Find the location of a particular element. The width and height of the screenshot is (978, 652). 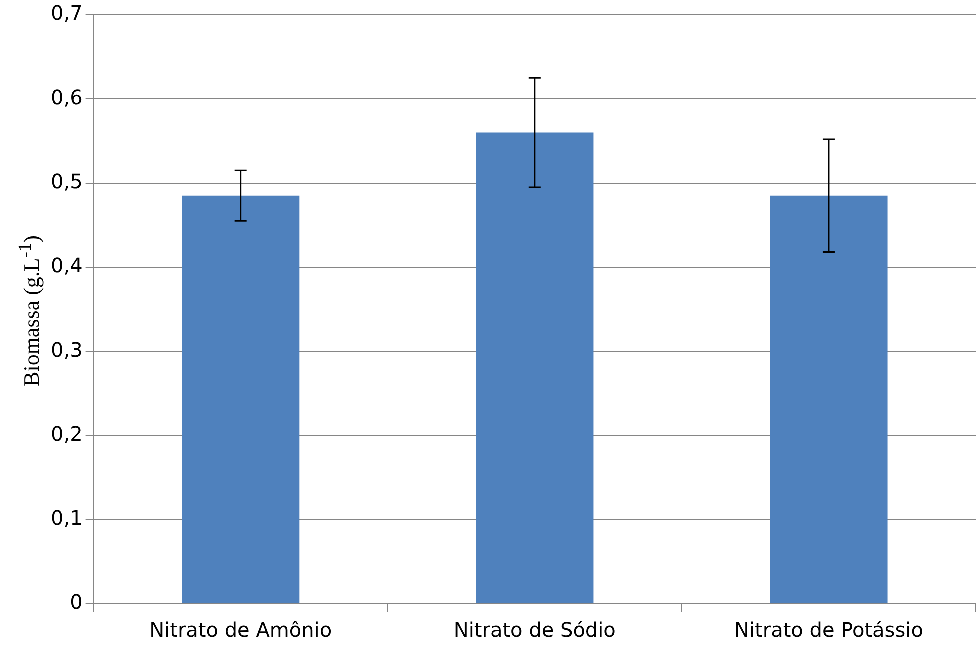

y-tick-label: 0,4 is located at coordinates (66, 266).